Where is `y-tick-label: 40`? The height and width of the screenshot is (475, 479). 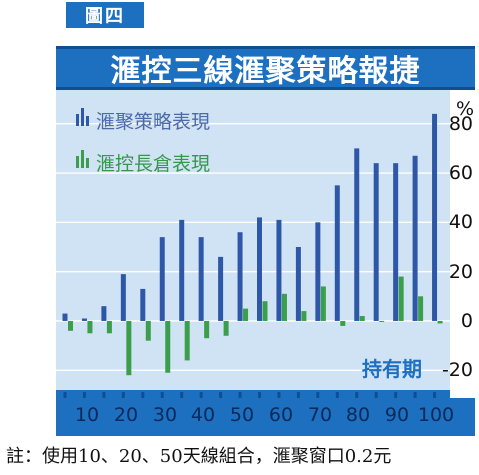
y-tick-label: 40 is located at coordinates (460, 222).